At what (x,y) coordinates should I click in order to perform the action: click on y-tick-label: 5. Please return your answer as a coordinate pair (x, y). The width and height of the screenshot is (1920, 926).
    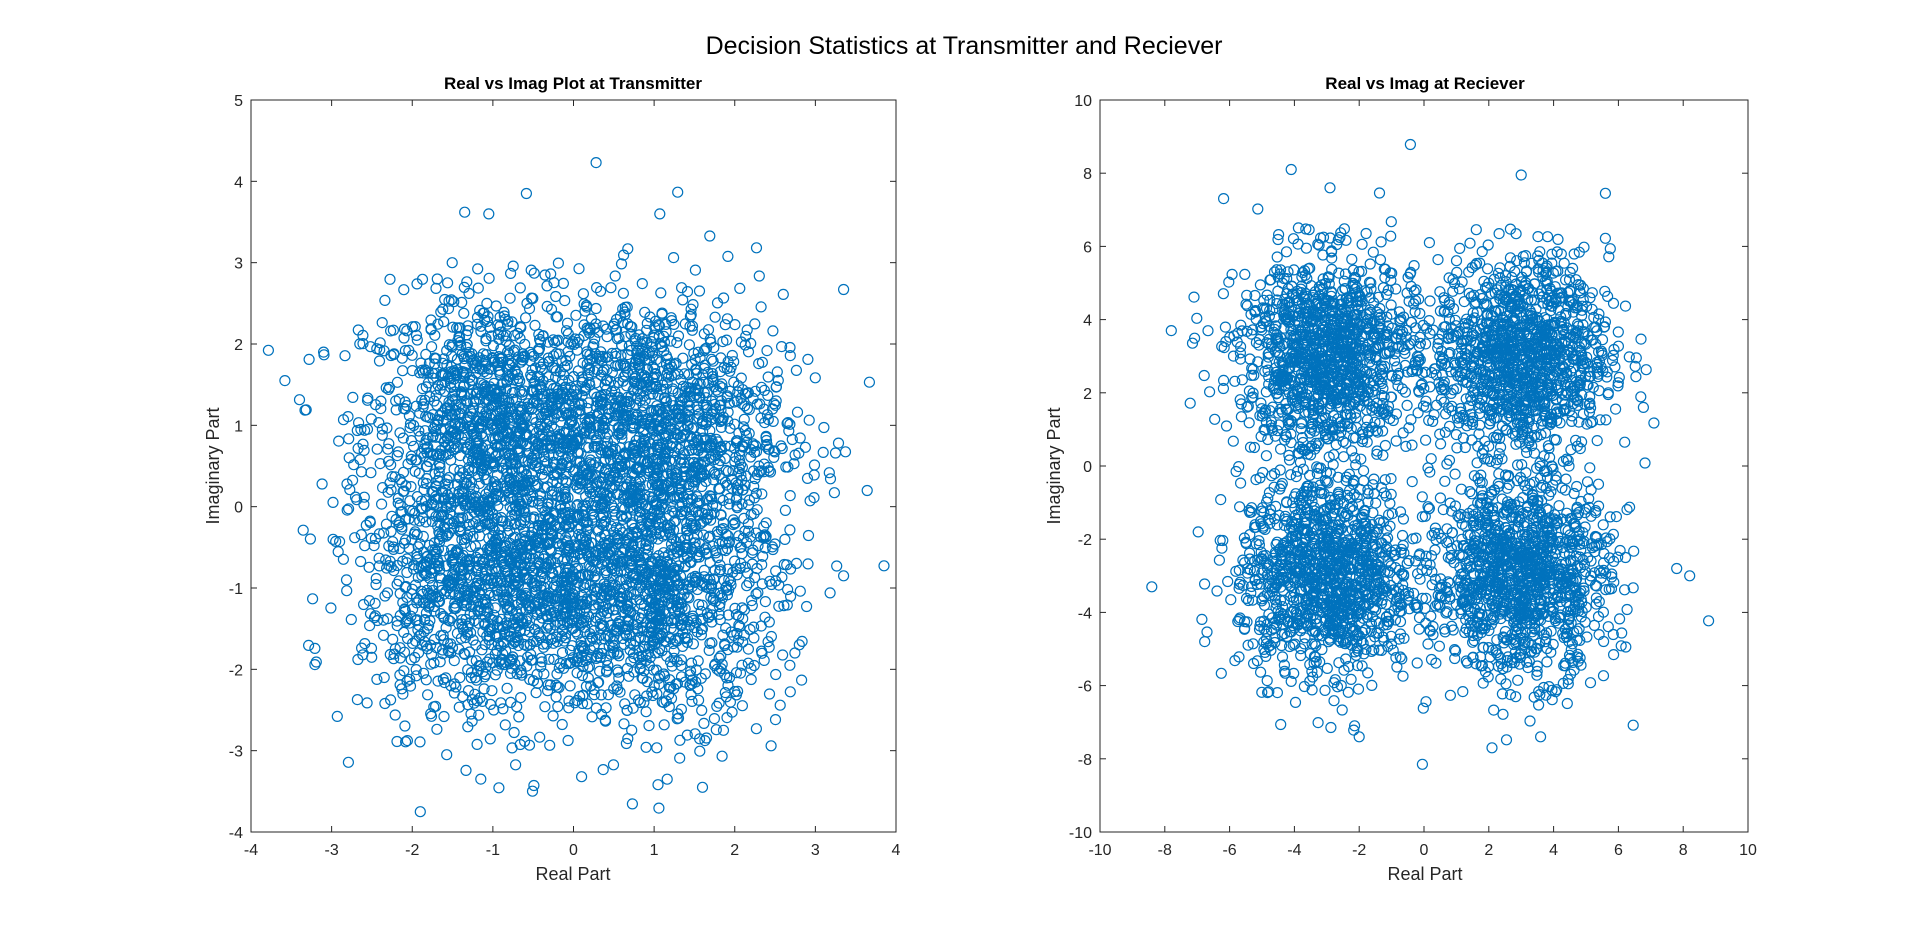
    Looking at the image, I should click on (238, 101).